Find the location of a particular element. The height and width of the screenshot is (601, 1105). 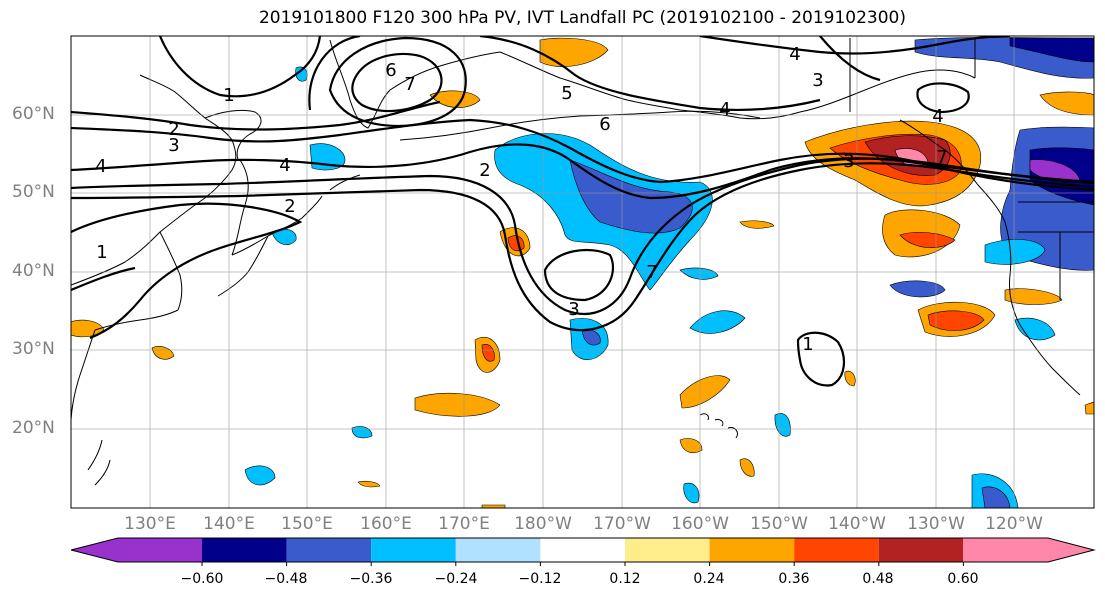

colorbar-tick-label: −0.24 is located at coordinates (456, 579).